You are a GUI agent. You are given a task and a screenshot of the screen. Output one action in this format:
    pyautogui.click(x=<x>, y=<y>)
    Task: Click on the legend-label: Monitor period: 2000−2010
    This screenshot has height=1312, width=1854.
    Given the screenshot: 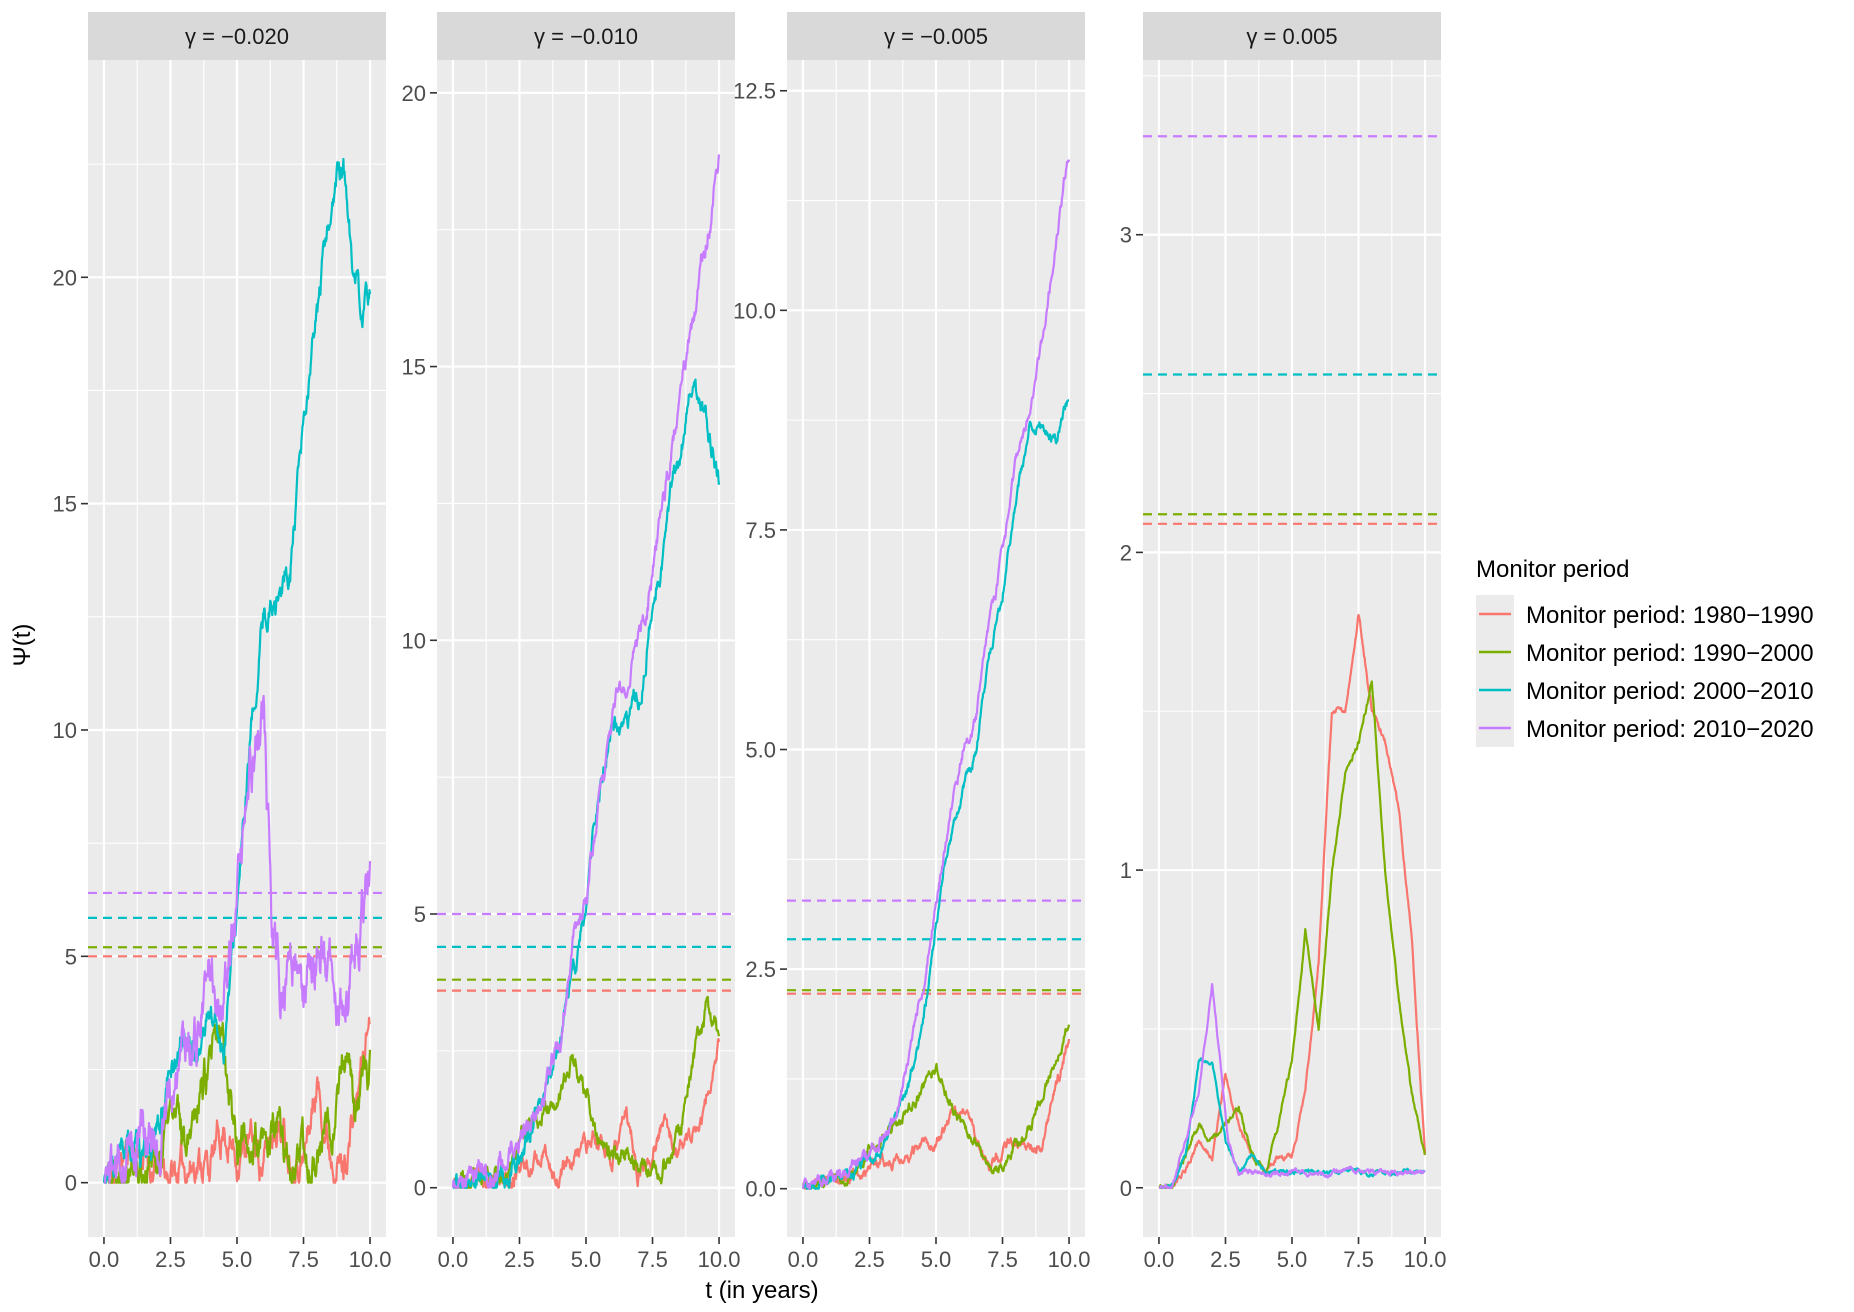 What is the action you would take?
    pyautogui.click(x=1670, y=691)
    